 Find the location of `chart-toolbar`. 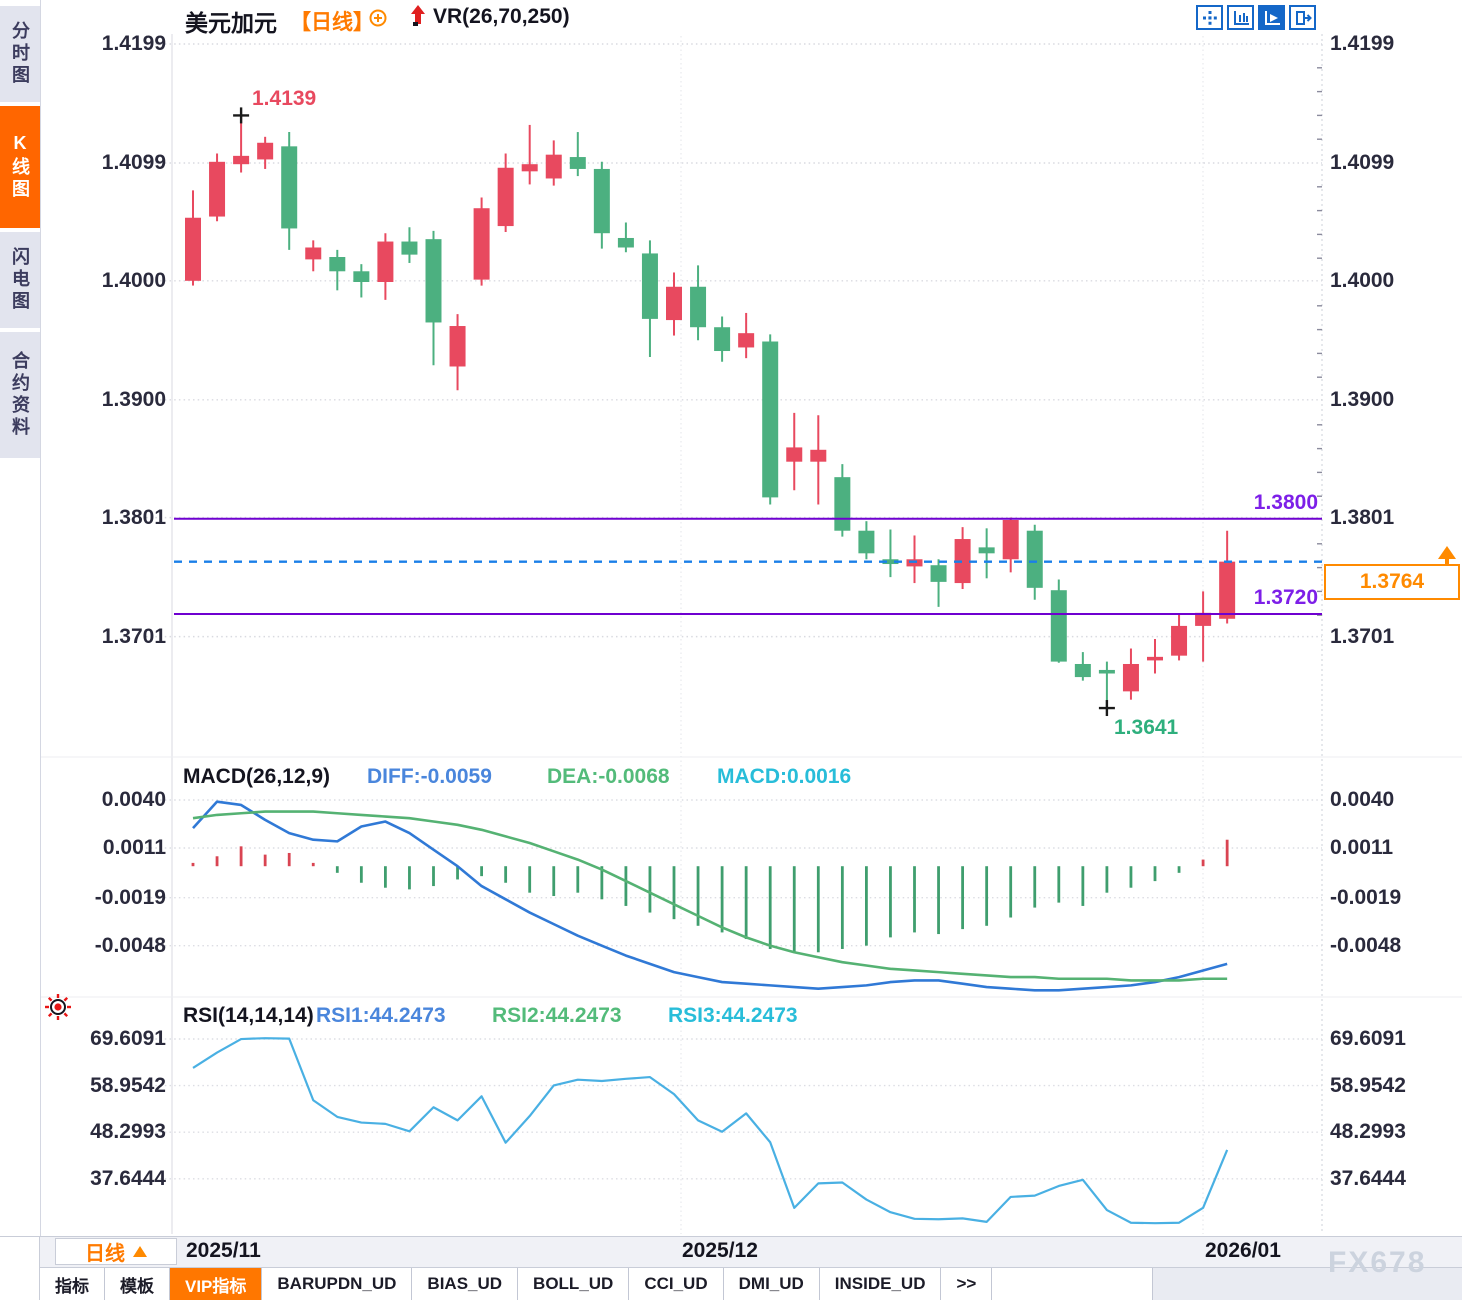

chart-toolbar is located at coordinates (1256, 17).